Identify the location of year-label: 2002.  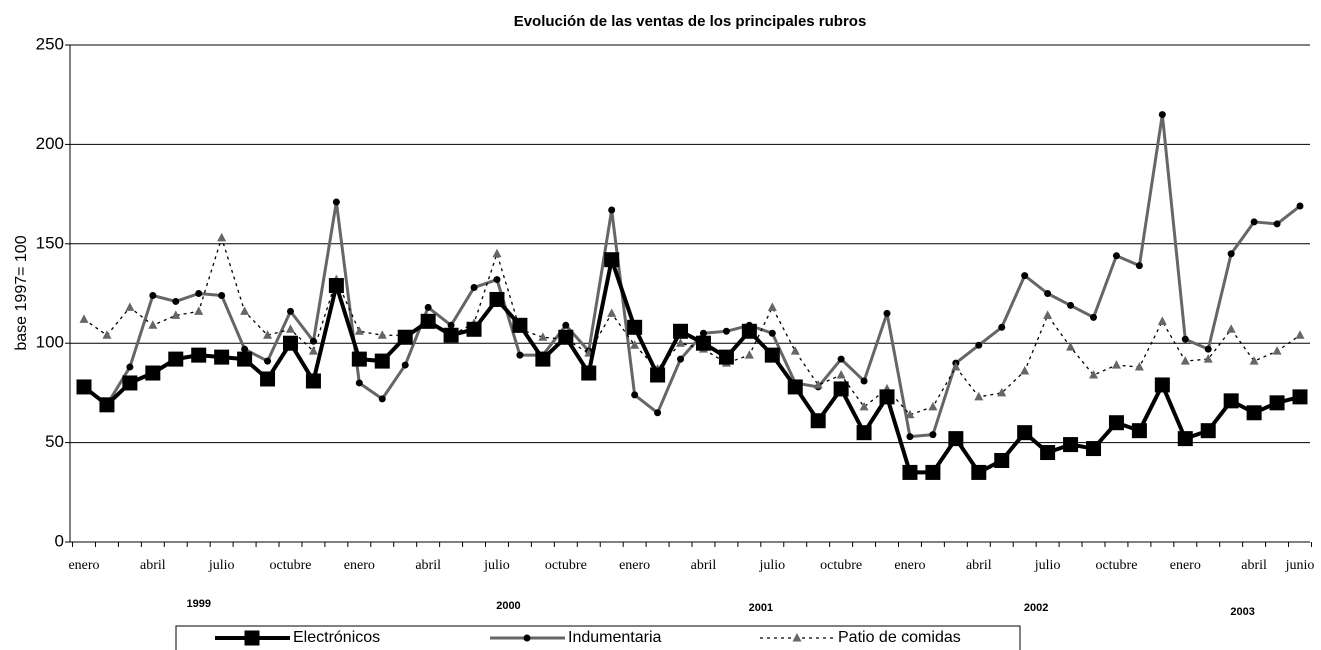
(1036, 608).